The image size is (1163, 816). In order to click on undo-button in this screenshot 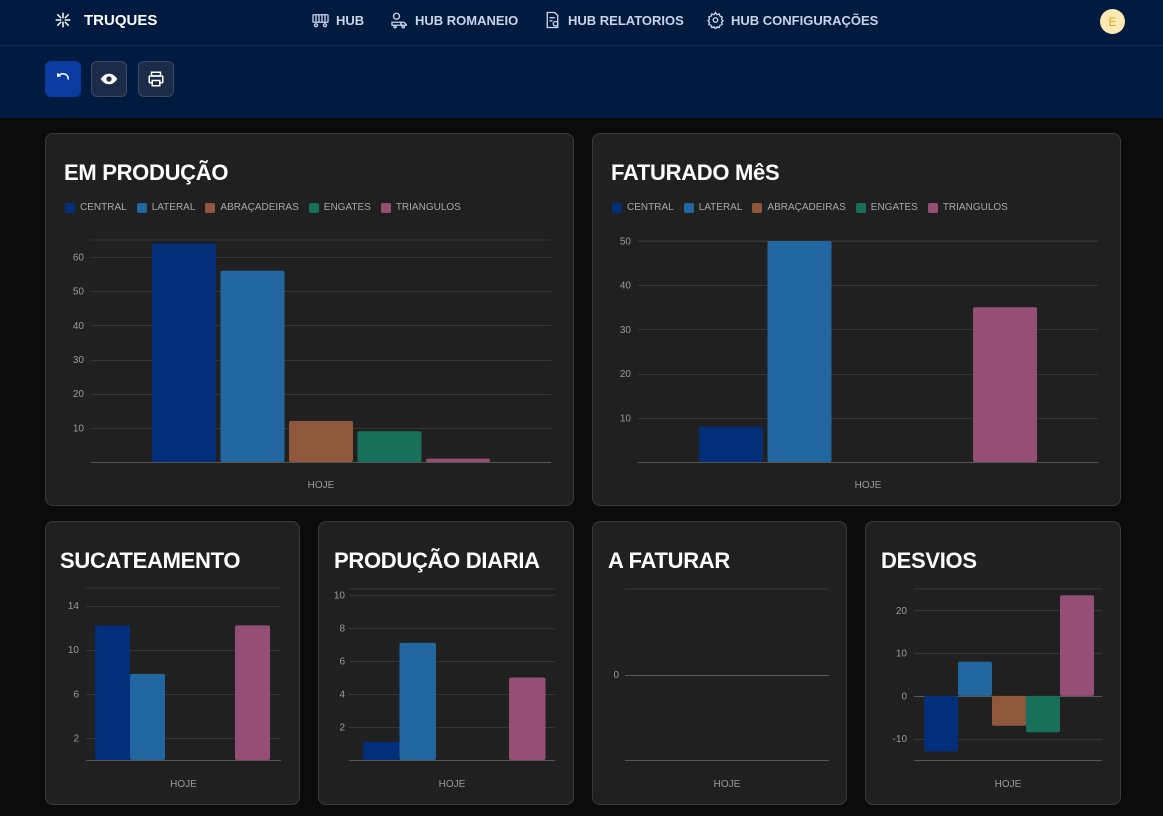, I will do `click(63, 79)`.